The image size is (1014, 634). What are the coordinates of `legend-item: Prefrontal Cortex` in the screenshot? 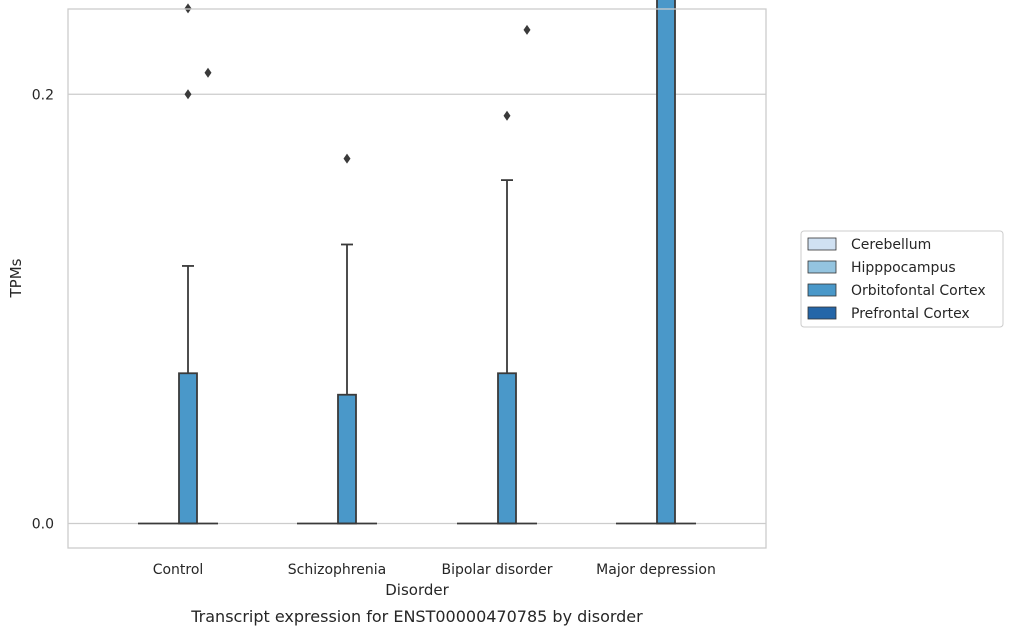 It's located at (888, 314).